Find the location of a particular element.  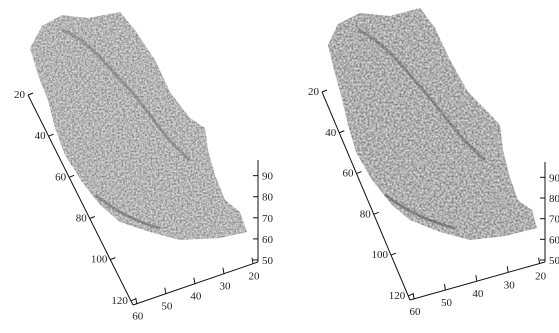

row-tick-label-right-2: 60 is located at coordinates (348, 174).